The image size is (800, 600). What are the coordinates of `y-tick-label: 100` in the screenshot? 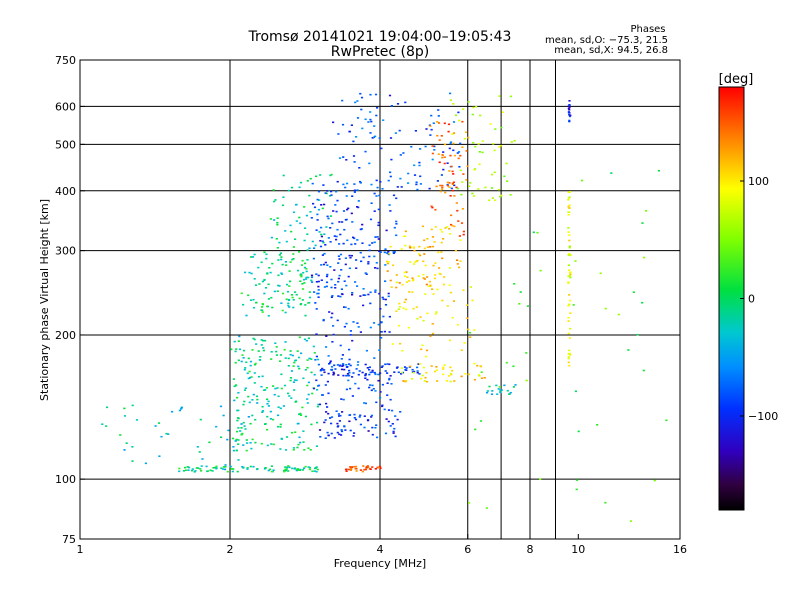 It's located at (65, 479).